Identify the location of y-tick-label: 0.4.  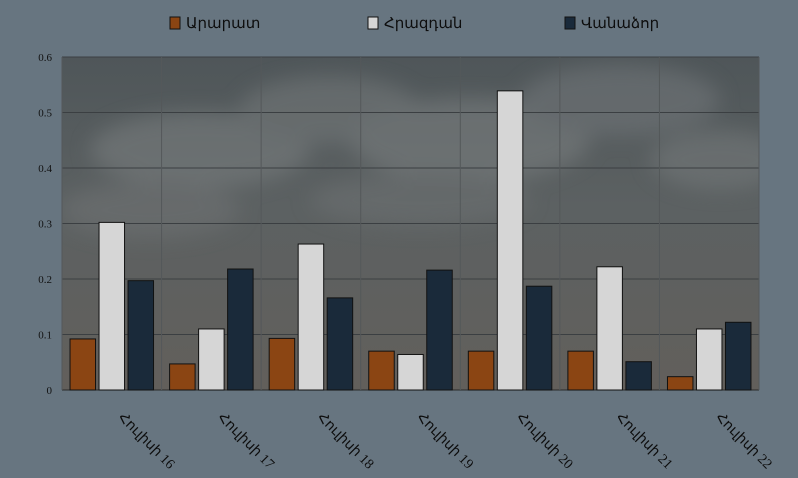
(45, 169).